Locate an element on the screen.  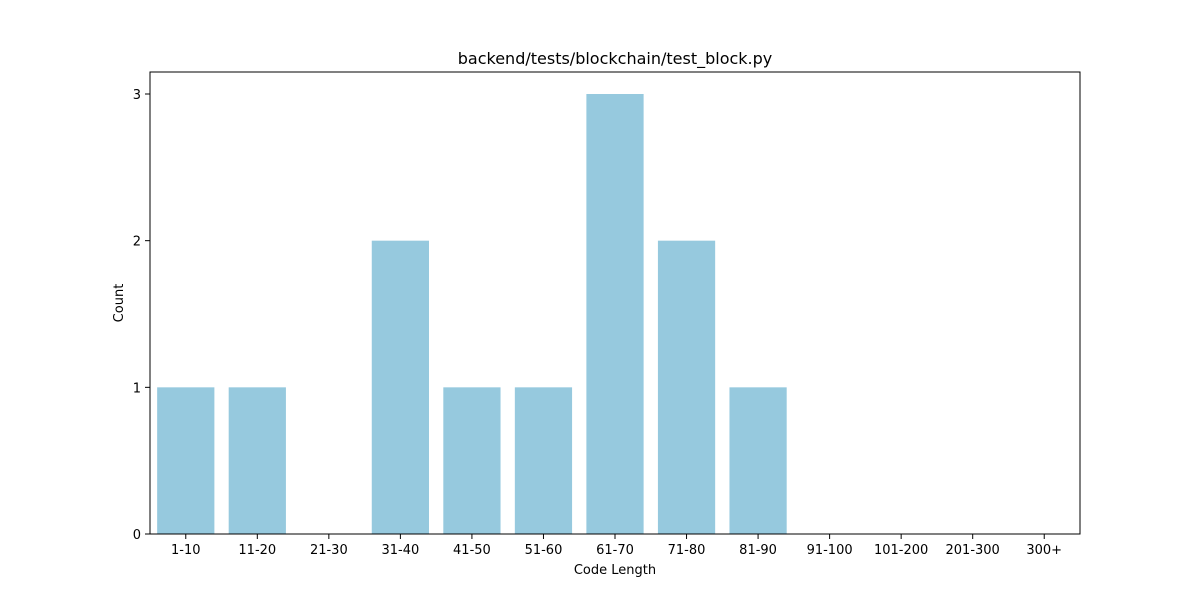
x-tick-label: 41-50 is located at coordinates (472, 550).